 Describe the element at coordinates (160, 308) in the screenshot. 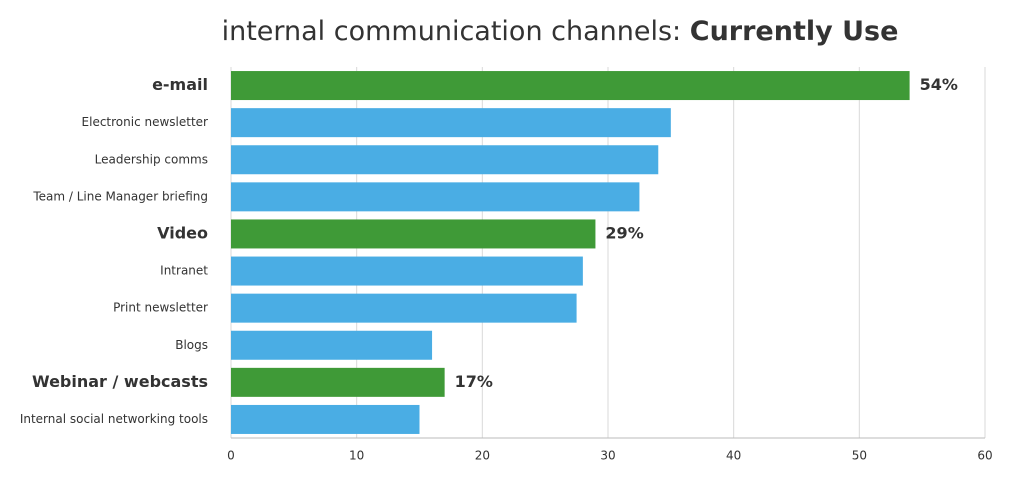

I see `y-tick-label: Print newsletter` at that location.